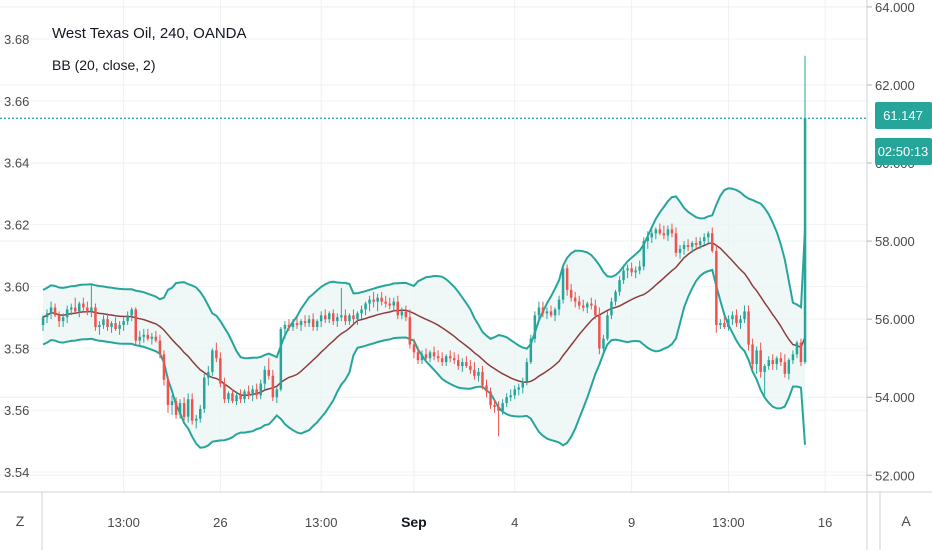 The image size is (932, 550). What do you see at coordinates (104, 65) in the screenshot?
I see `indicator-label: BB (20, close, 2)` at bounding box center [104, 65].